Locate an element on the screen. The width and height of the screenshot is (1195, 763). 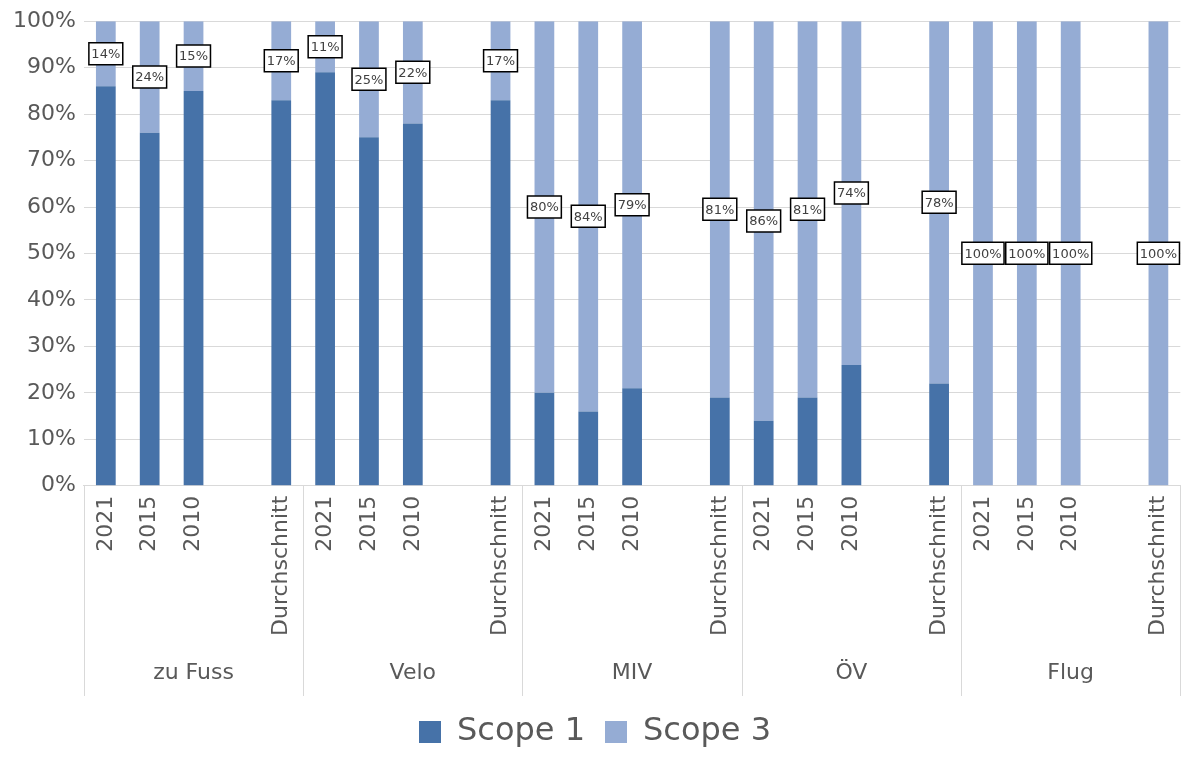
y-tick-label: 70% is located at coordinates (51, 159).